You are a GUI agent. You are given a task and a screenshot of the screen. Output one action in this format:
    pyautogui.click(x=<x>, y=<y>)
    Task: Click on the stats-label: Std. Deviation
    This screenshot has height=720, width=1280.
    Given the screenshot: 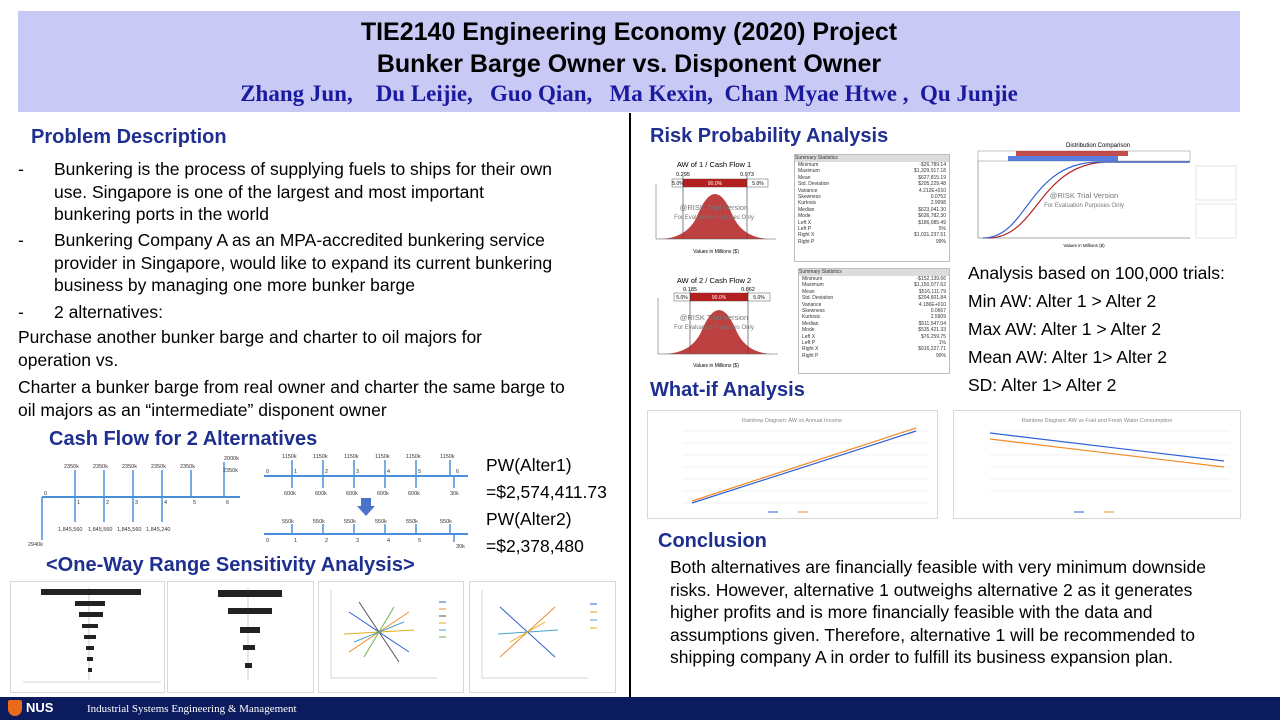 What is the action you would take?
    pyautogui.click(x=818, y=298)
    